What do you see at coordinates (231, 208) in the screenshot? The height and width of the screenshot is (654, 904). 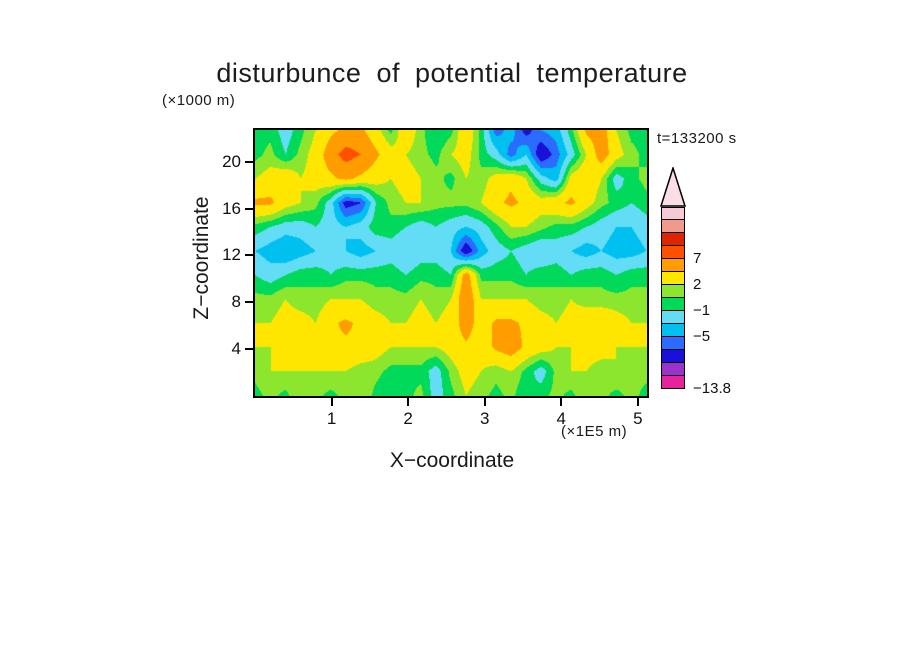 I see `z-tick-label: 16` at bounding box center [231, 208].